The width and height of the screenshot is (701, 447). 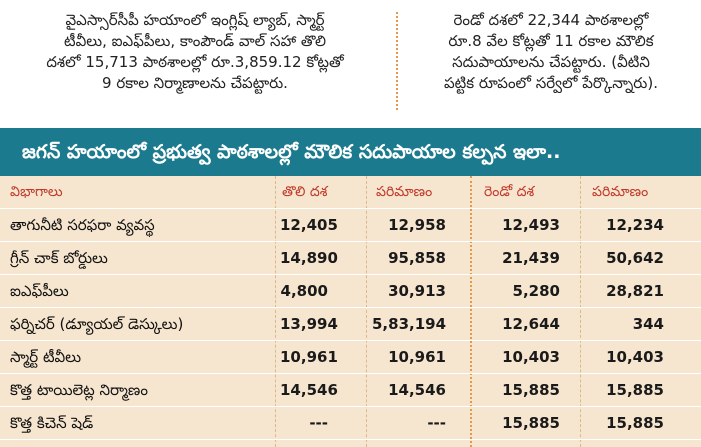 I want to click on category-cell: కొత్త కిచెన్ షెడ్, so click(x=52, y=423).